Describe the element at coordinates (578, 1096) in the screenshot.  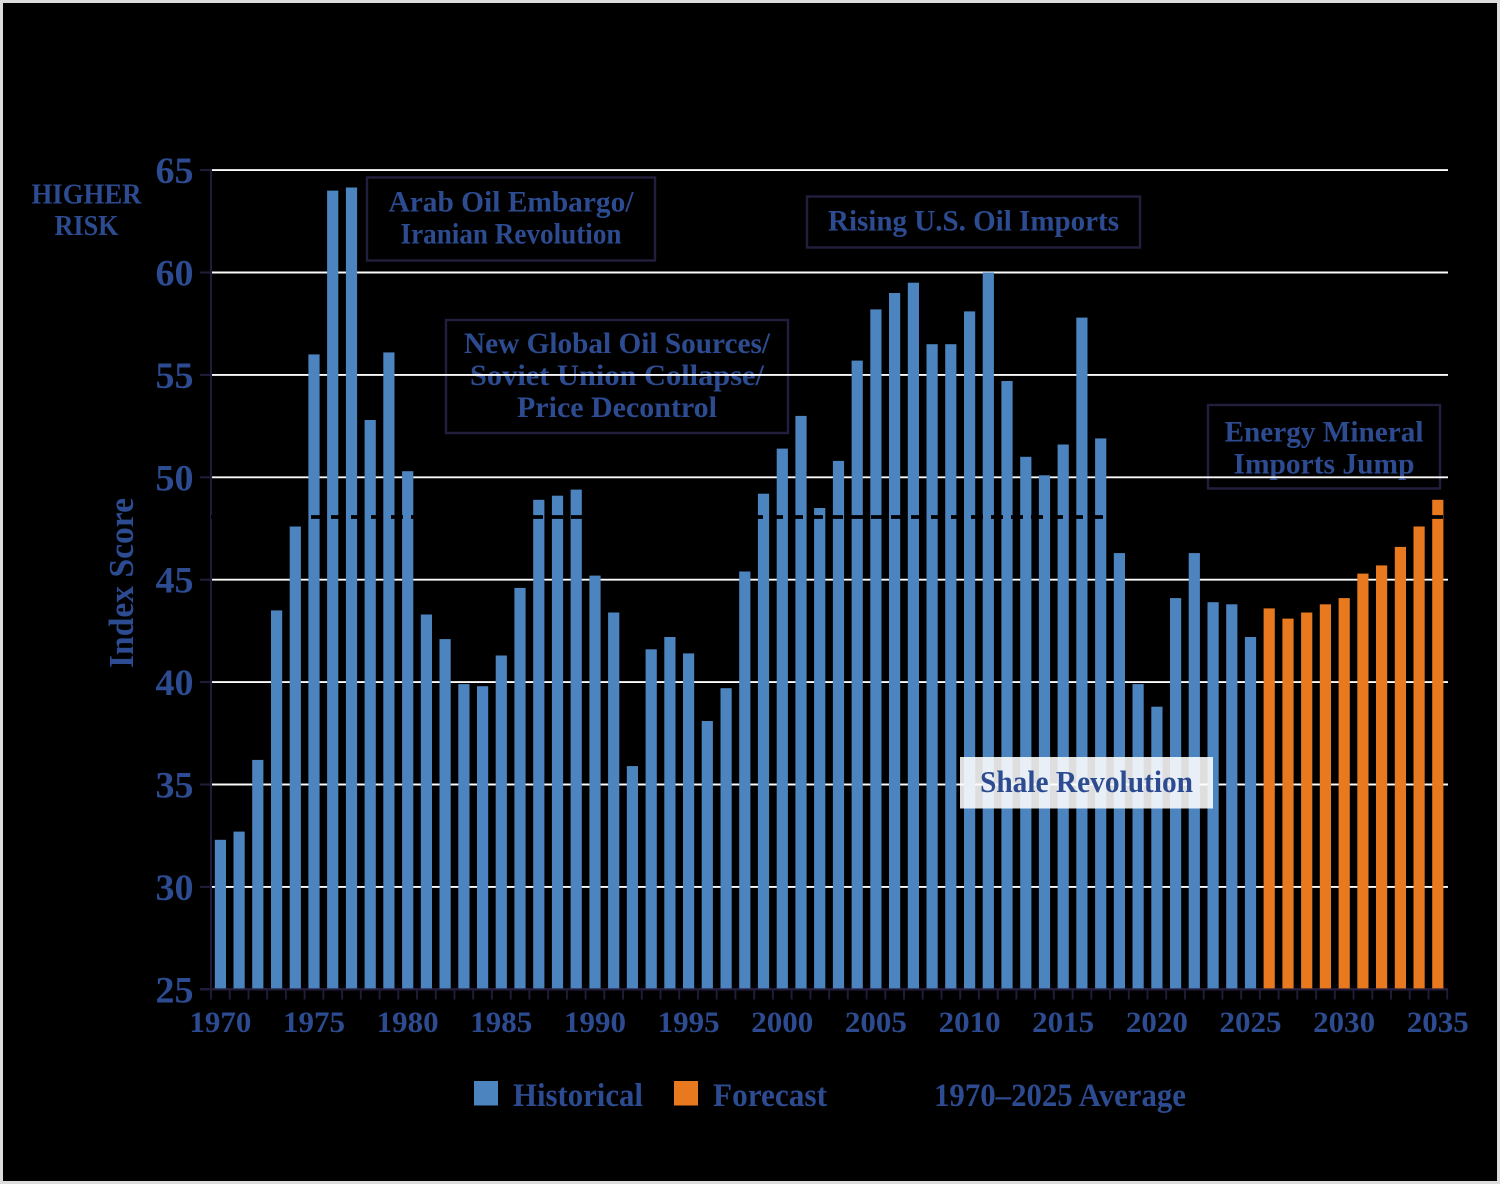
I see `svg-text: Historical` at that location.